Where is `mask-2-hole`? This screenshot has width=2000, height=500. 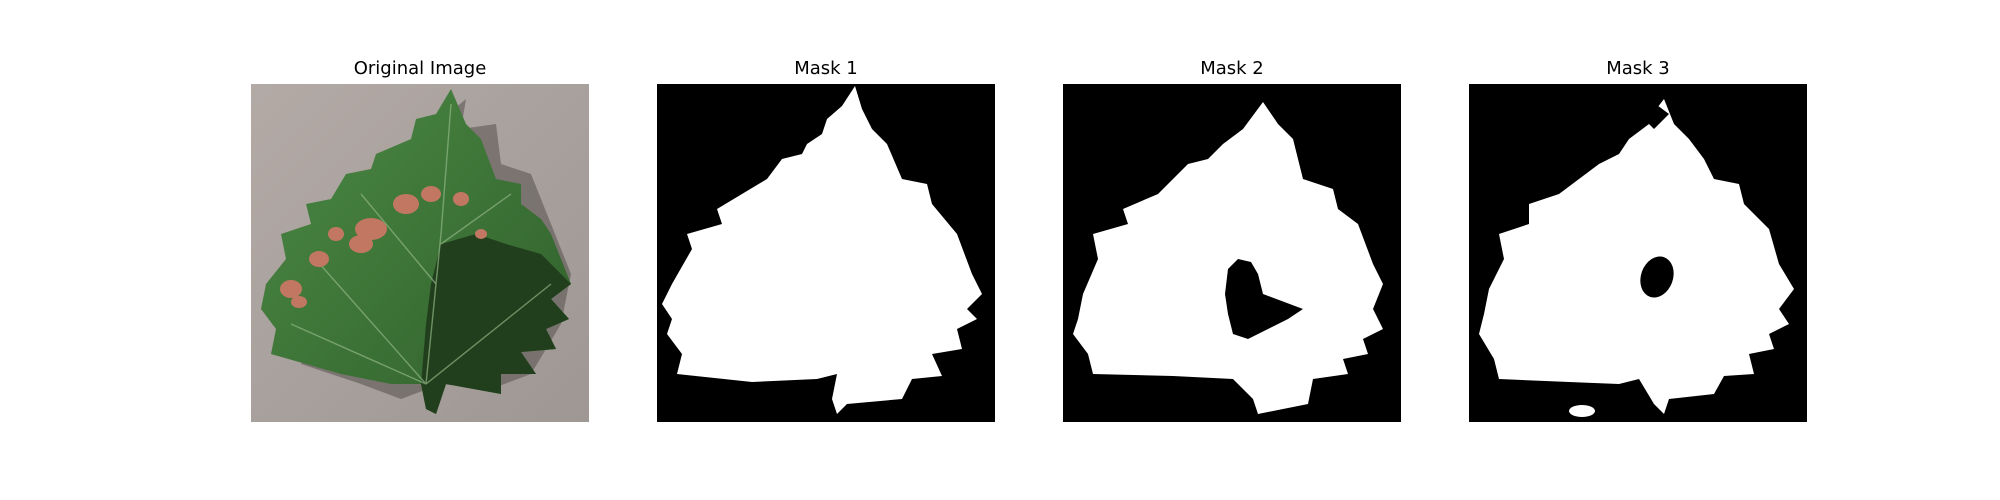 mask-2-hole is located at coordinates (1264, 299).